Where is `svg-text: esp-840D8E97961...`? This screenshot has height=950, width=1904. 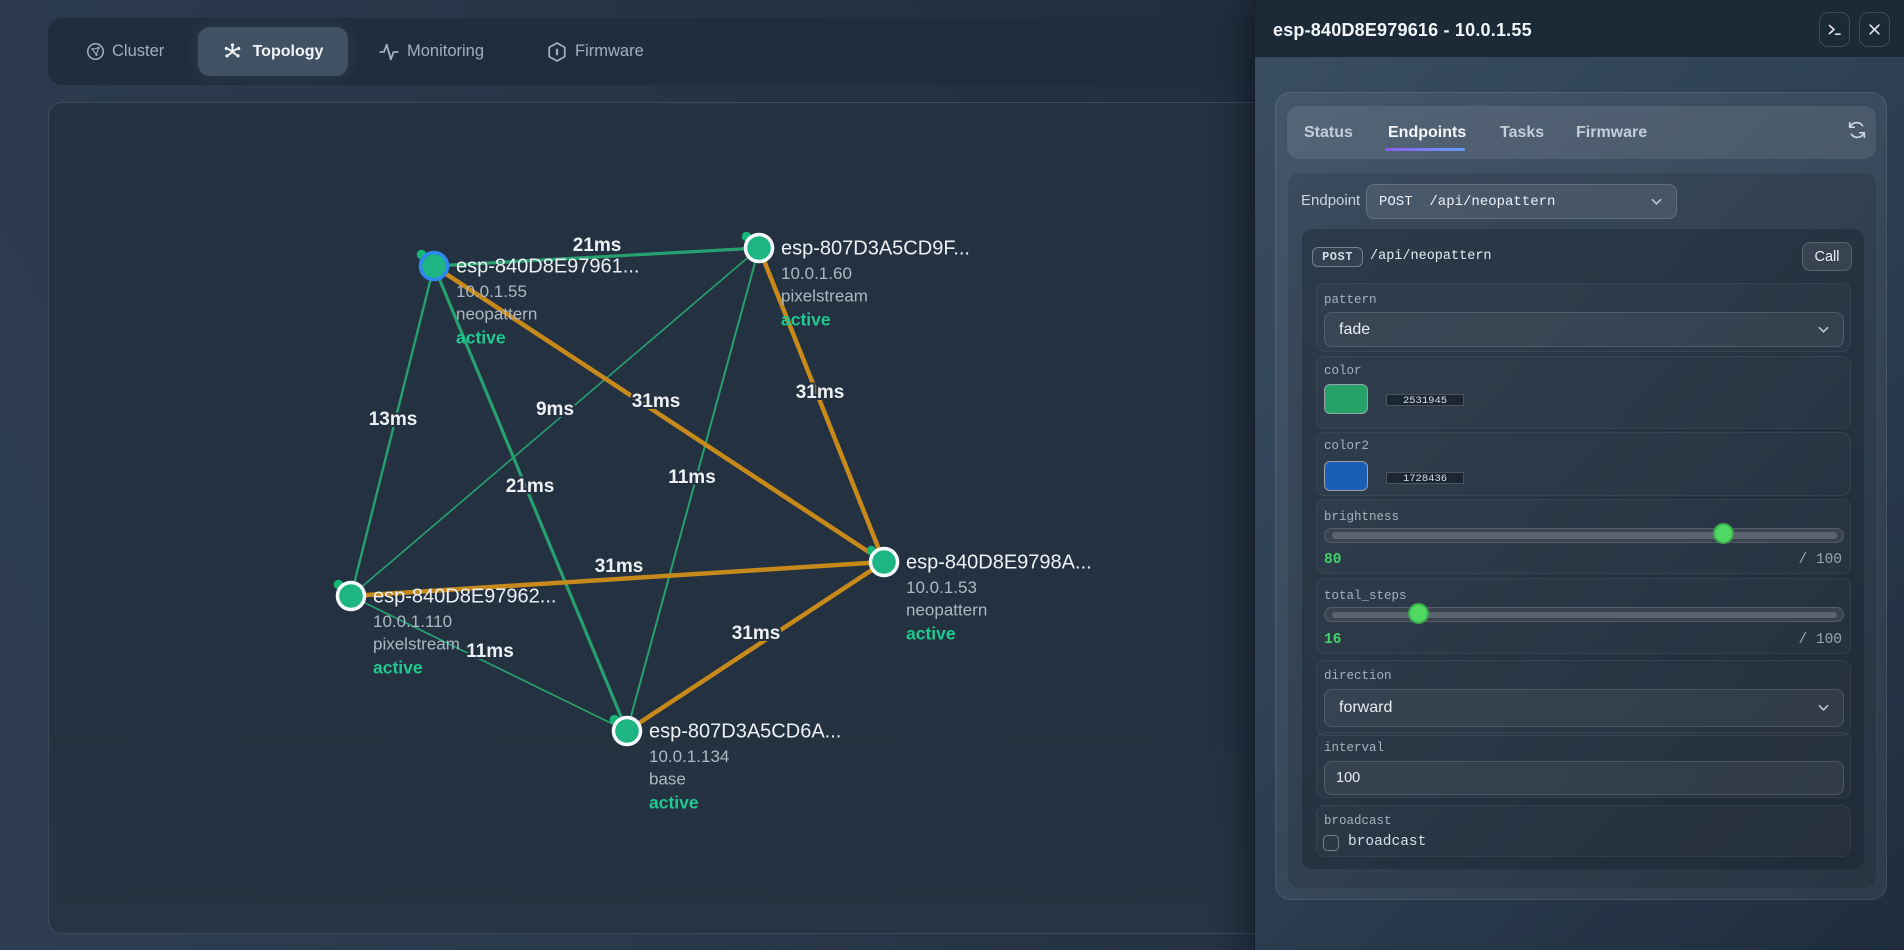 svg-text: esp-840D8E97961... is located at coordinates (547, 267).